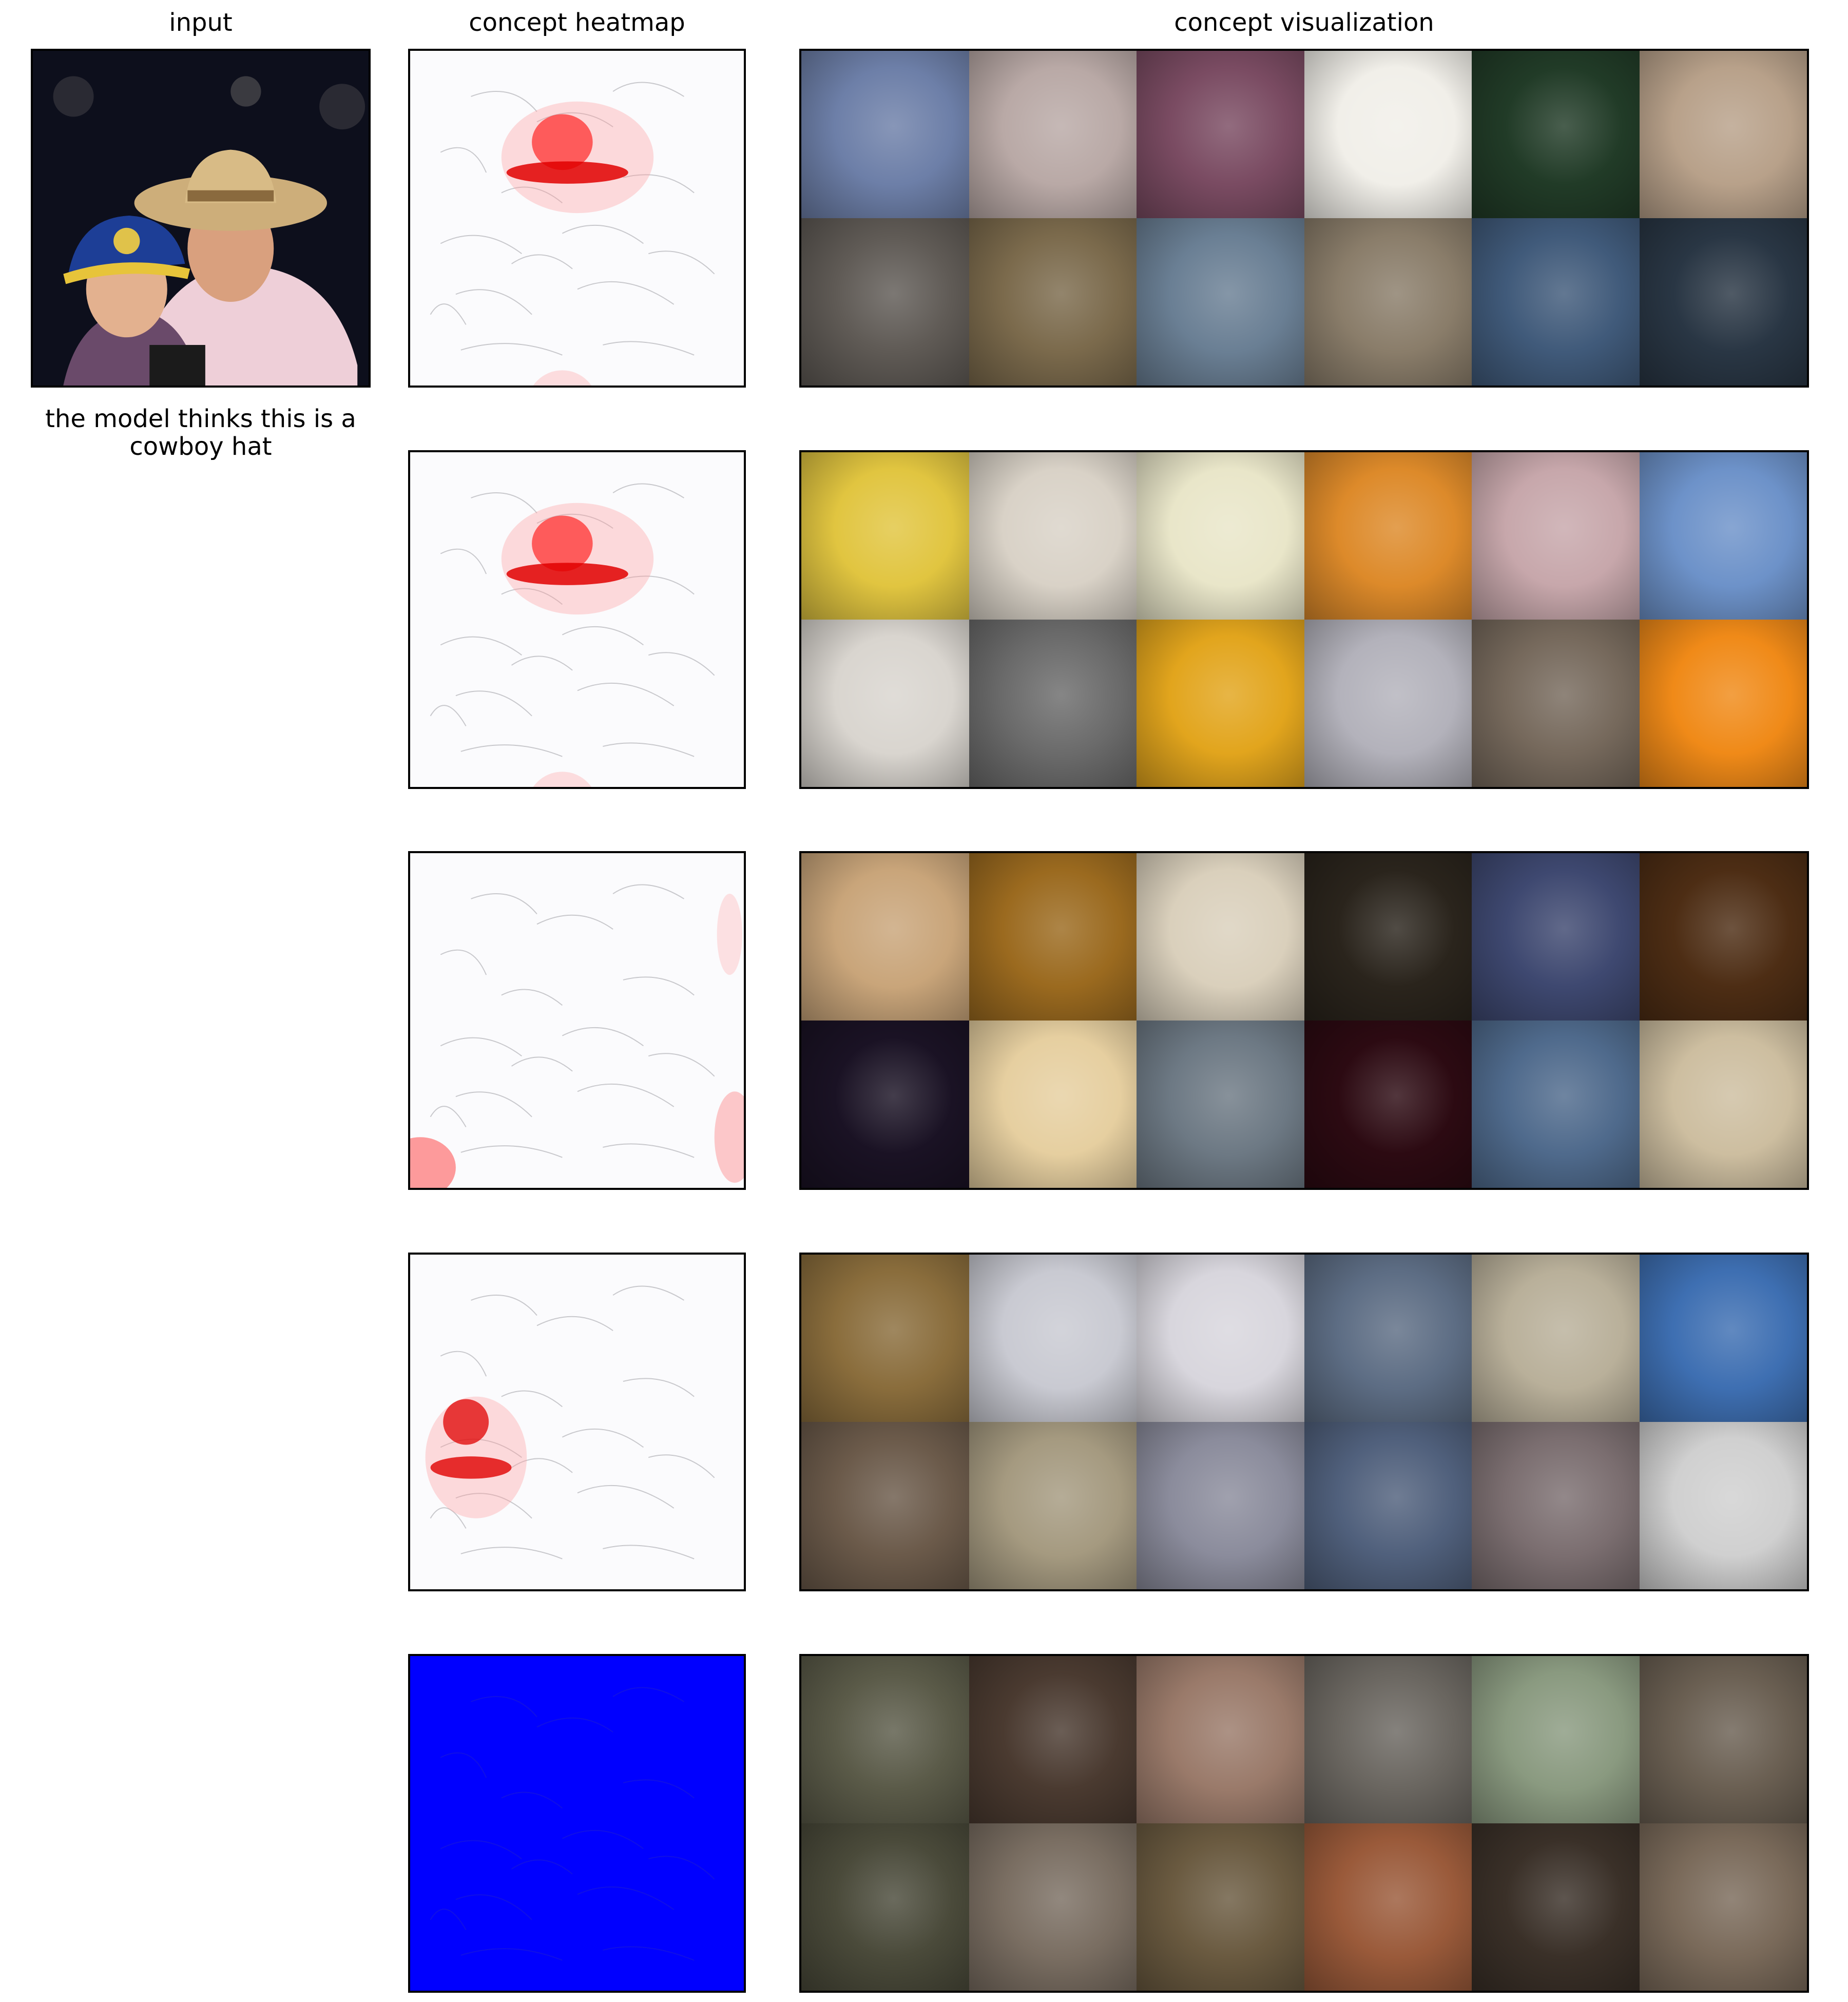 The width and height of the screenshot is (1848, 2002). I want to click on column-title-input: input, so click(201, 22).